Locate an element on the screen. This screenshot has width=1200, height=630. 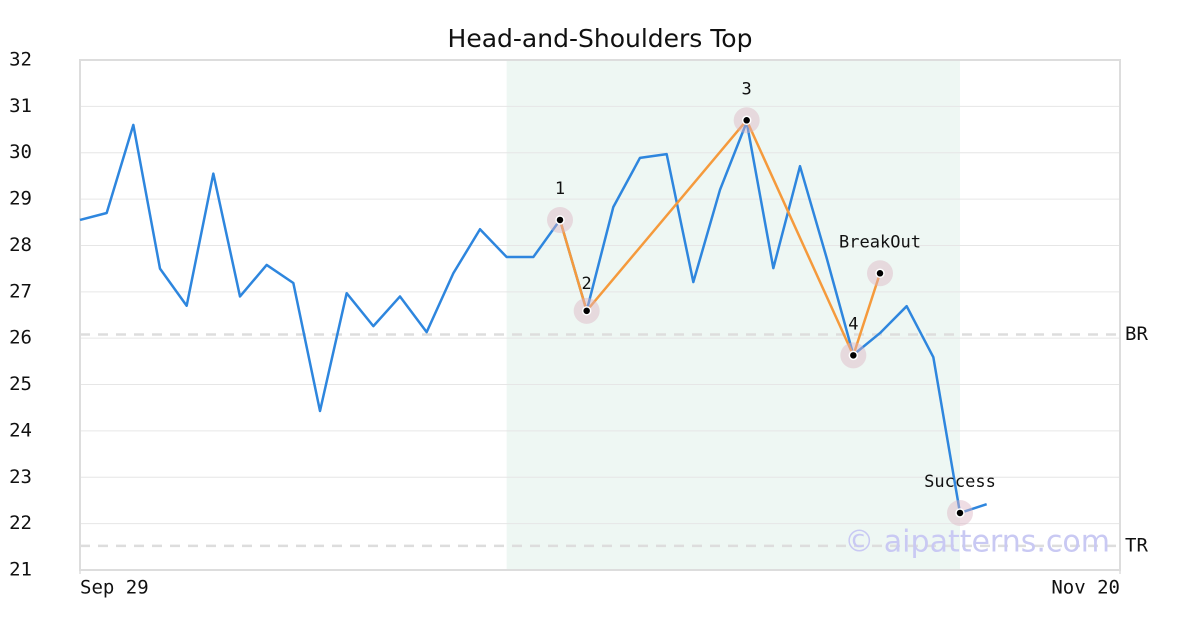
level-label: BR is located at coordinates (1136, 334).